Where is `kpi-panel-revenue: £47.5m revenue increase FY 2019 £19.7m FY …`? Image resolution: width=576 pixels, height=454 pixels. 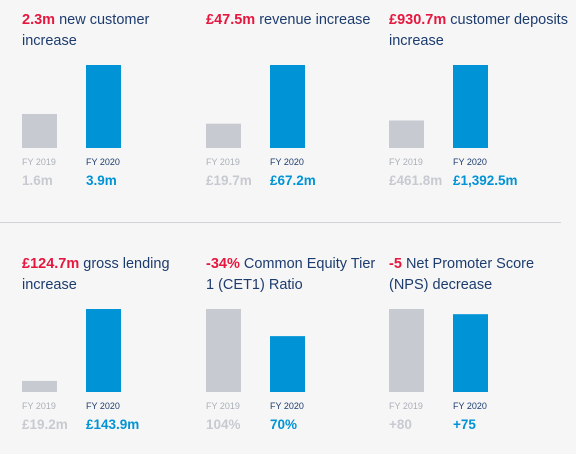
kpi-panel-revenue: £47.5m revenue increase FY 2019 £19.7m FY … is located at coordinates (296, 110).